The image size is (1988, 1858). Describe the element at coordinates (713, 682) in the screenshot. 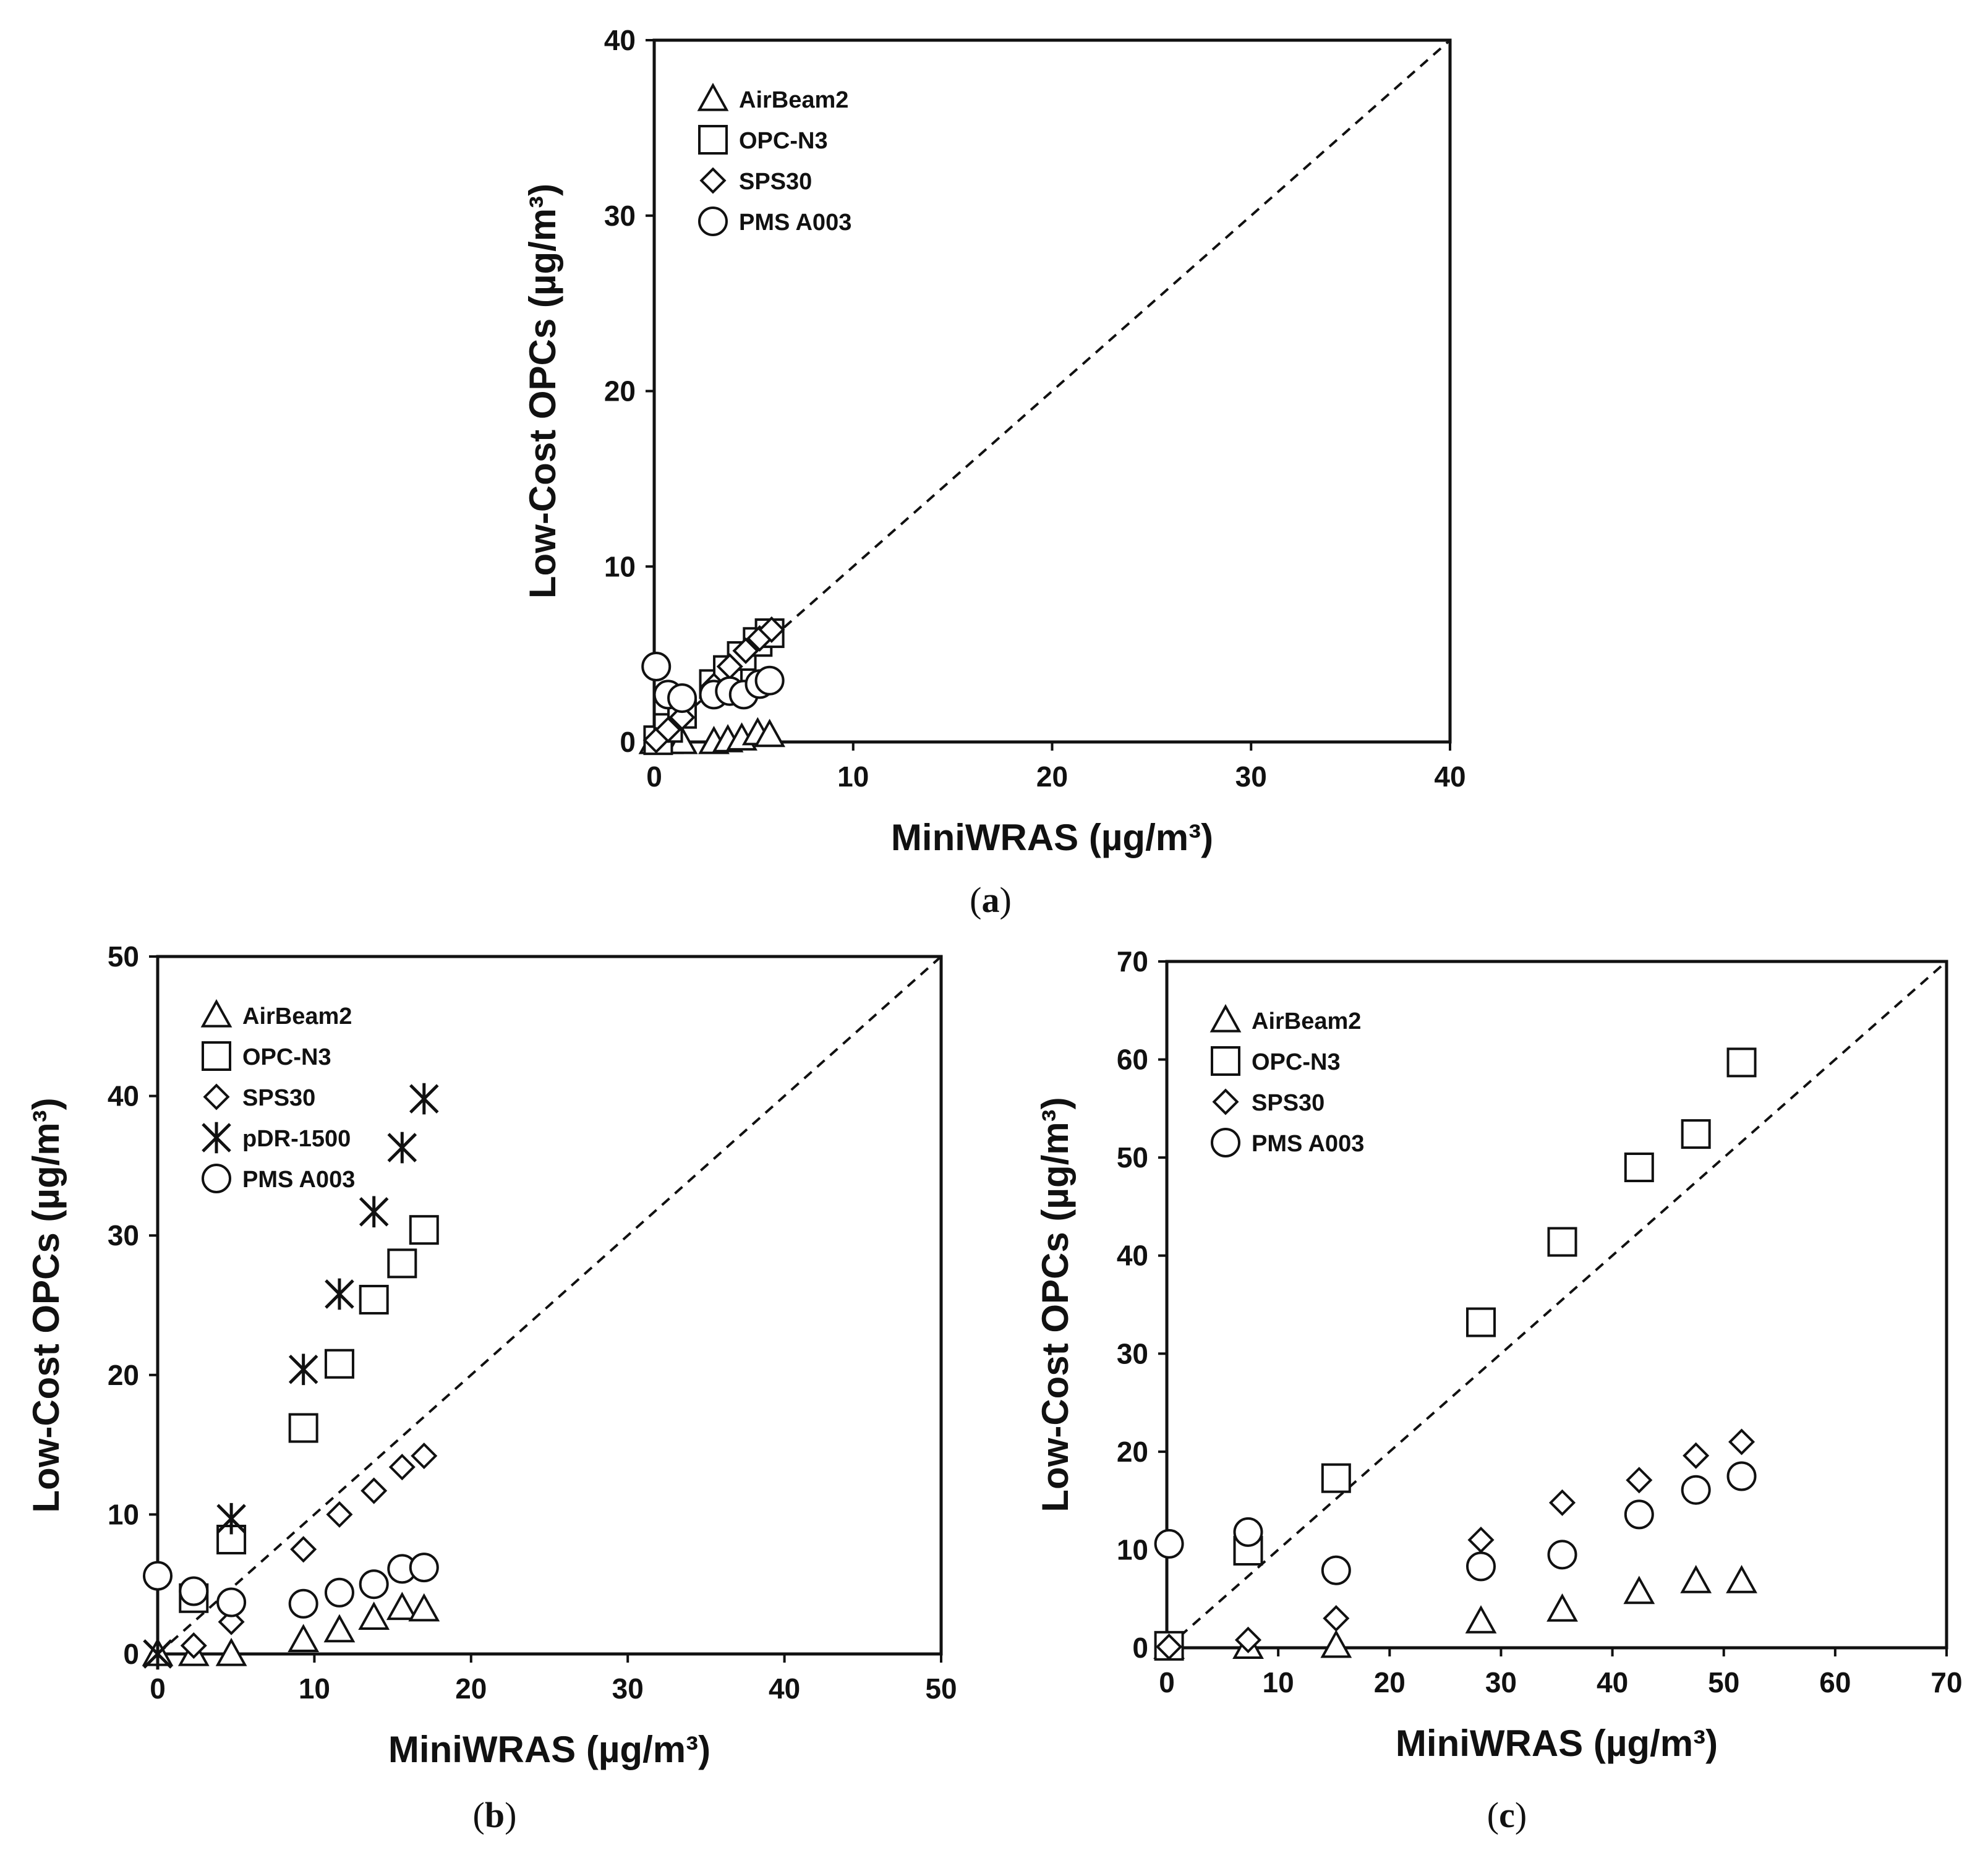

I see `series-pms-a003` at that location.